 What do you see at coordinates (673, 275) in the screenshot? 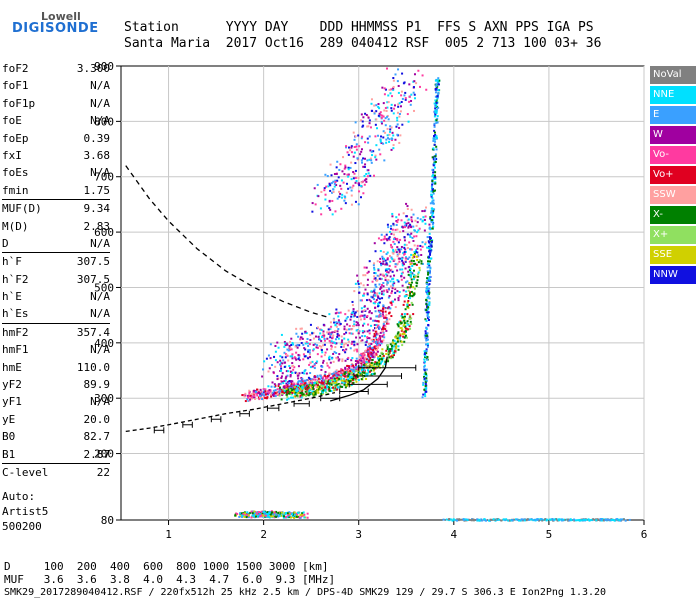
I see `legend-item: NNW` at bounding box center [673, 275].